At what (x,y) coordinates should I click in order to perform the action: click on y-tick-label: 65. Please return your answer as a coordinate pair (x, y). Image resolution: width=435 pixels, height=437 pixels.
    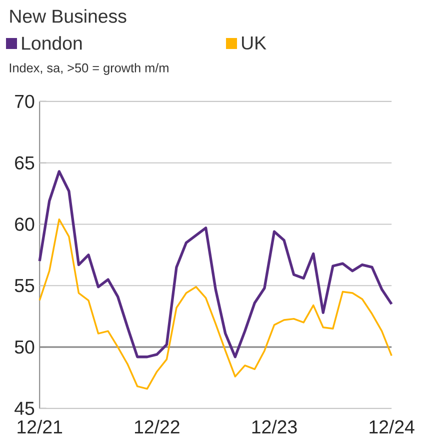
    Looking at the image, I should click on (24, 163).